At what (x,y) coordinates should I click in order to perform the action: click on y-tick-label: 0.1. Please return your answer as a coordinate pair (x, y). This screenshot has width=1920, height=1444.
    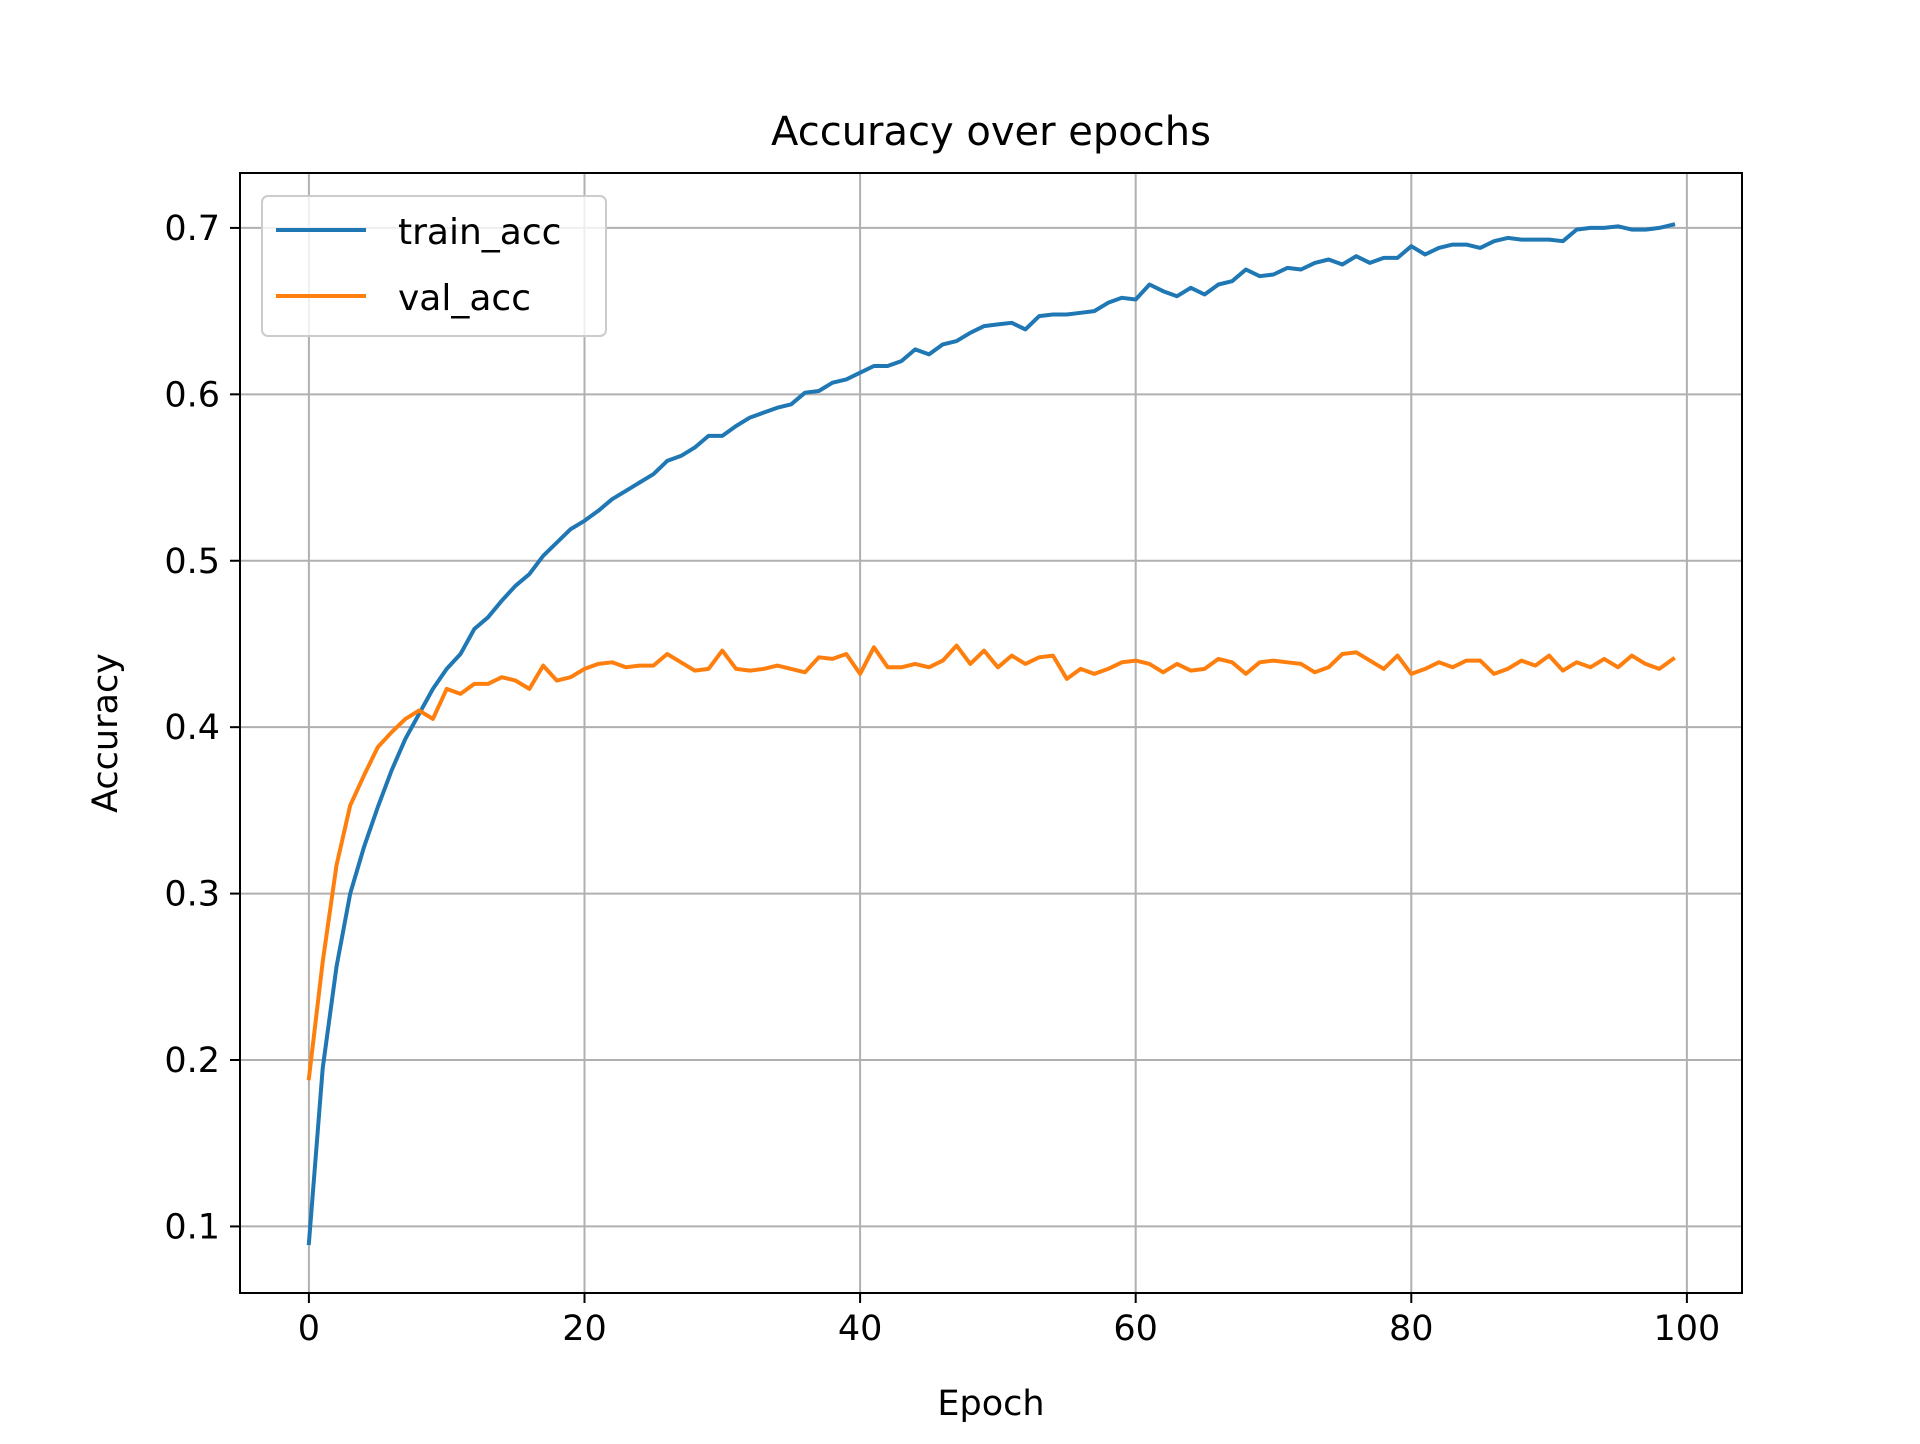
    Looking at the image, I should click on (192, 1227).